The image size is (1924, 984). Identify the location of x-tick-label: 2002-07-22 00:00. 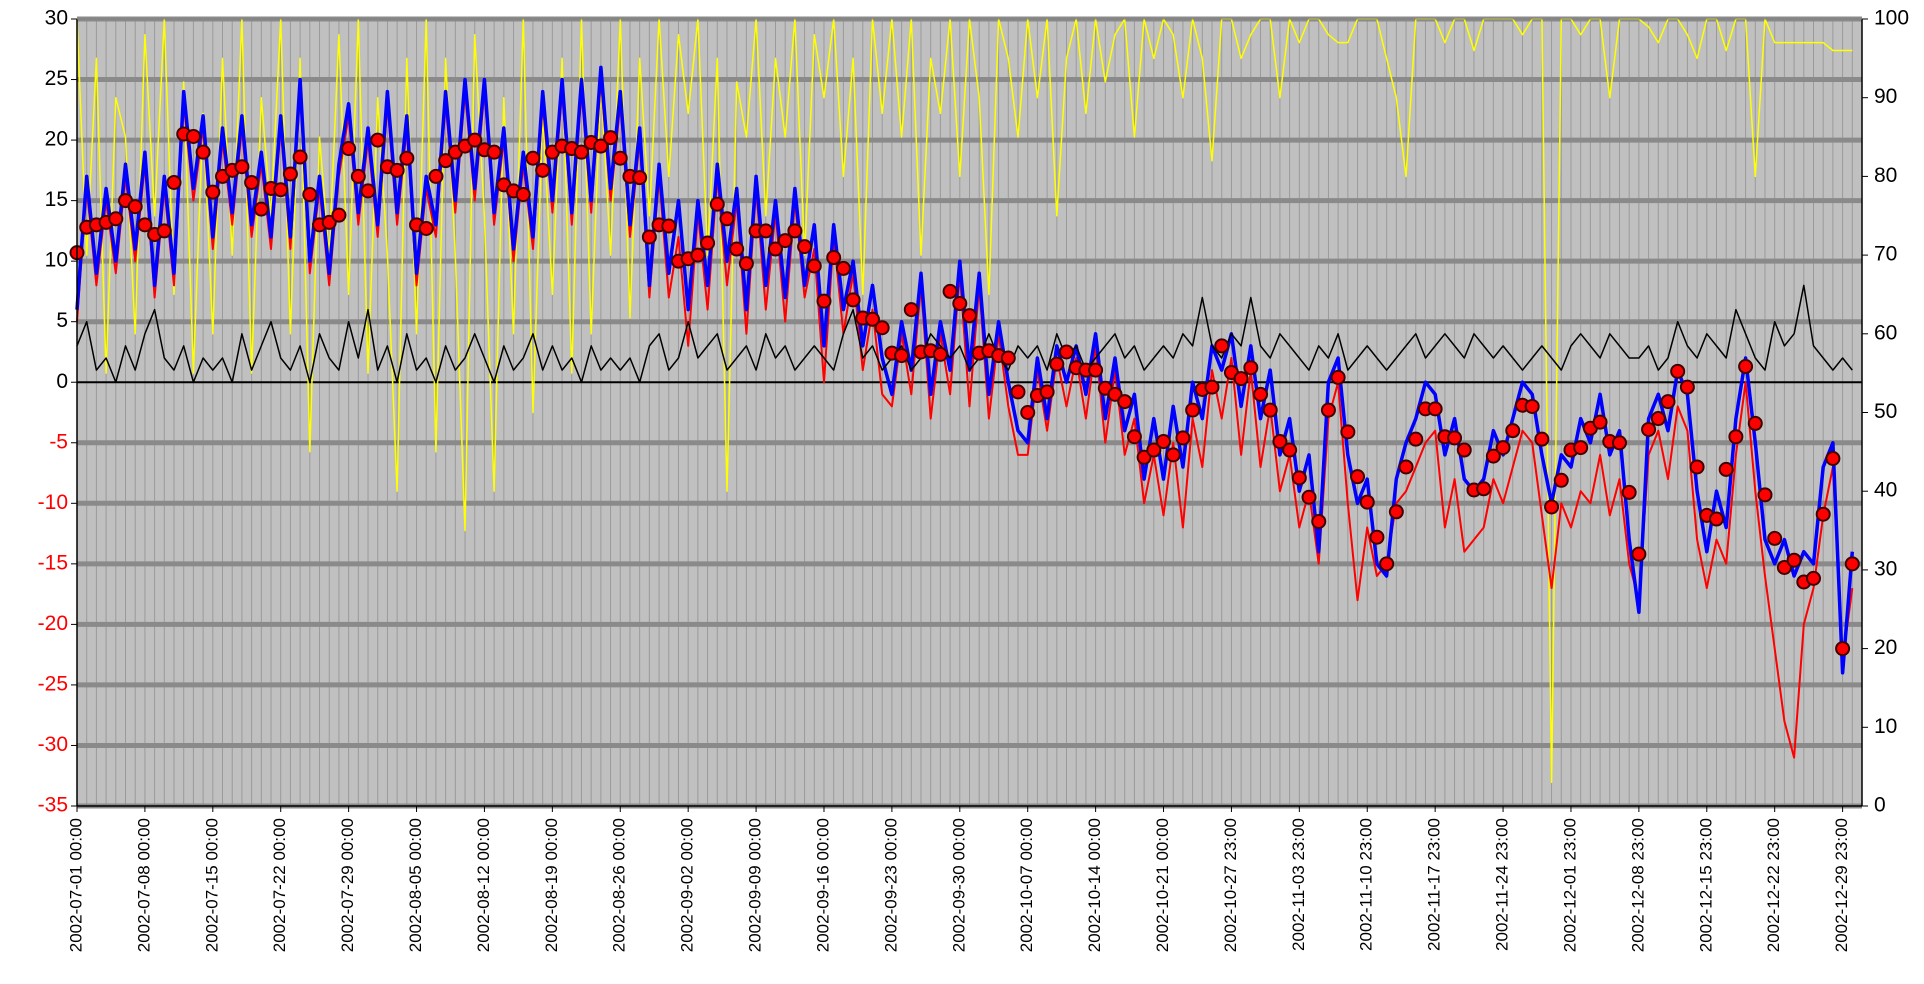
(279, 885).